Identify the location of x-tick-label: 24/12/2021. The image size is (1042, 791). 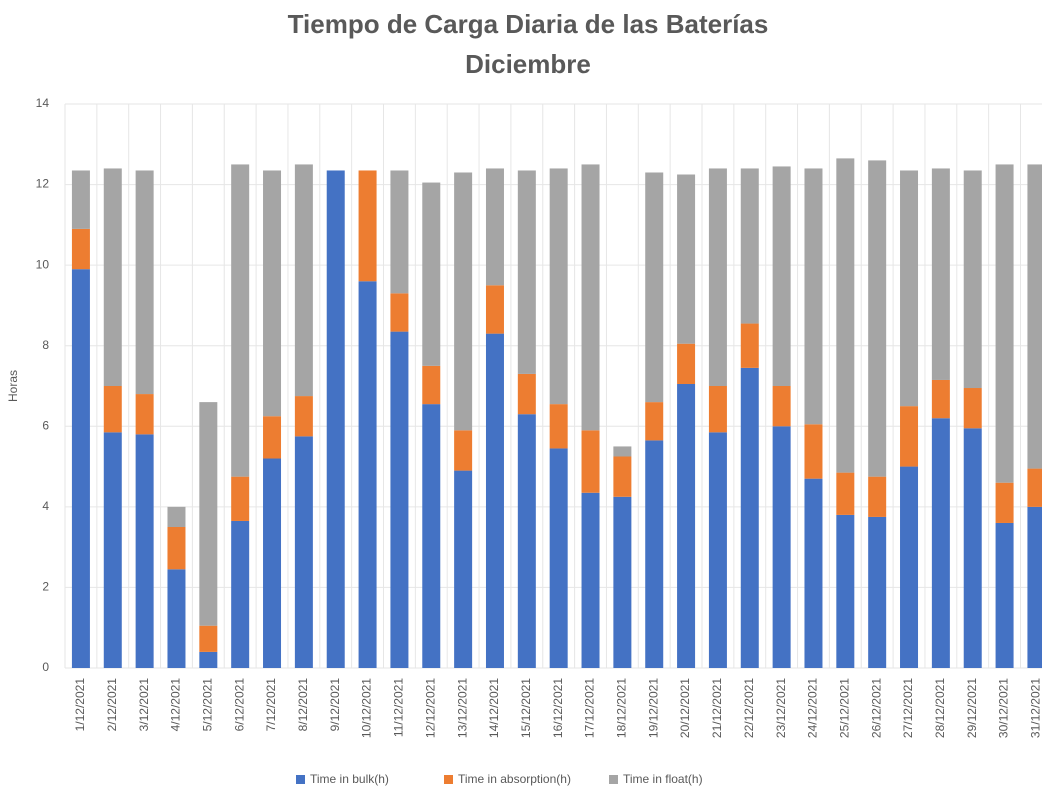
(813, 708).